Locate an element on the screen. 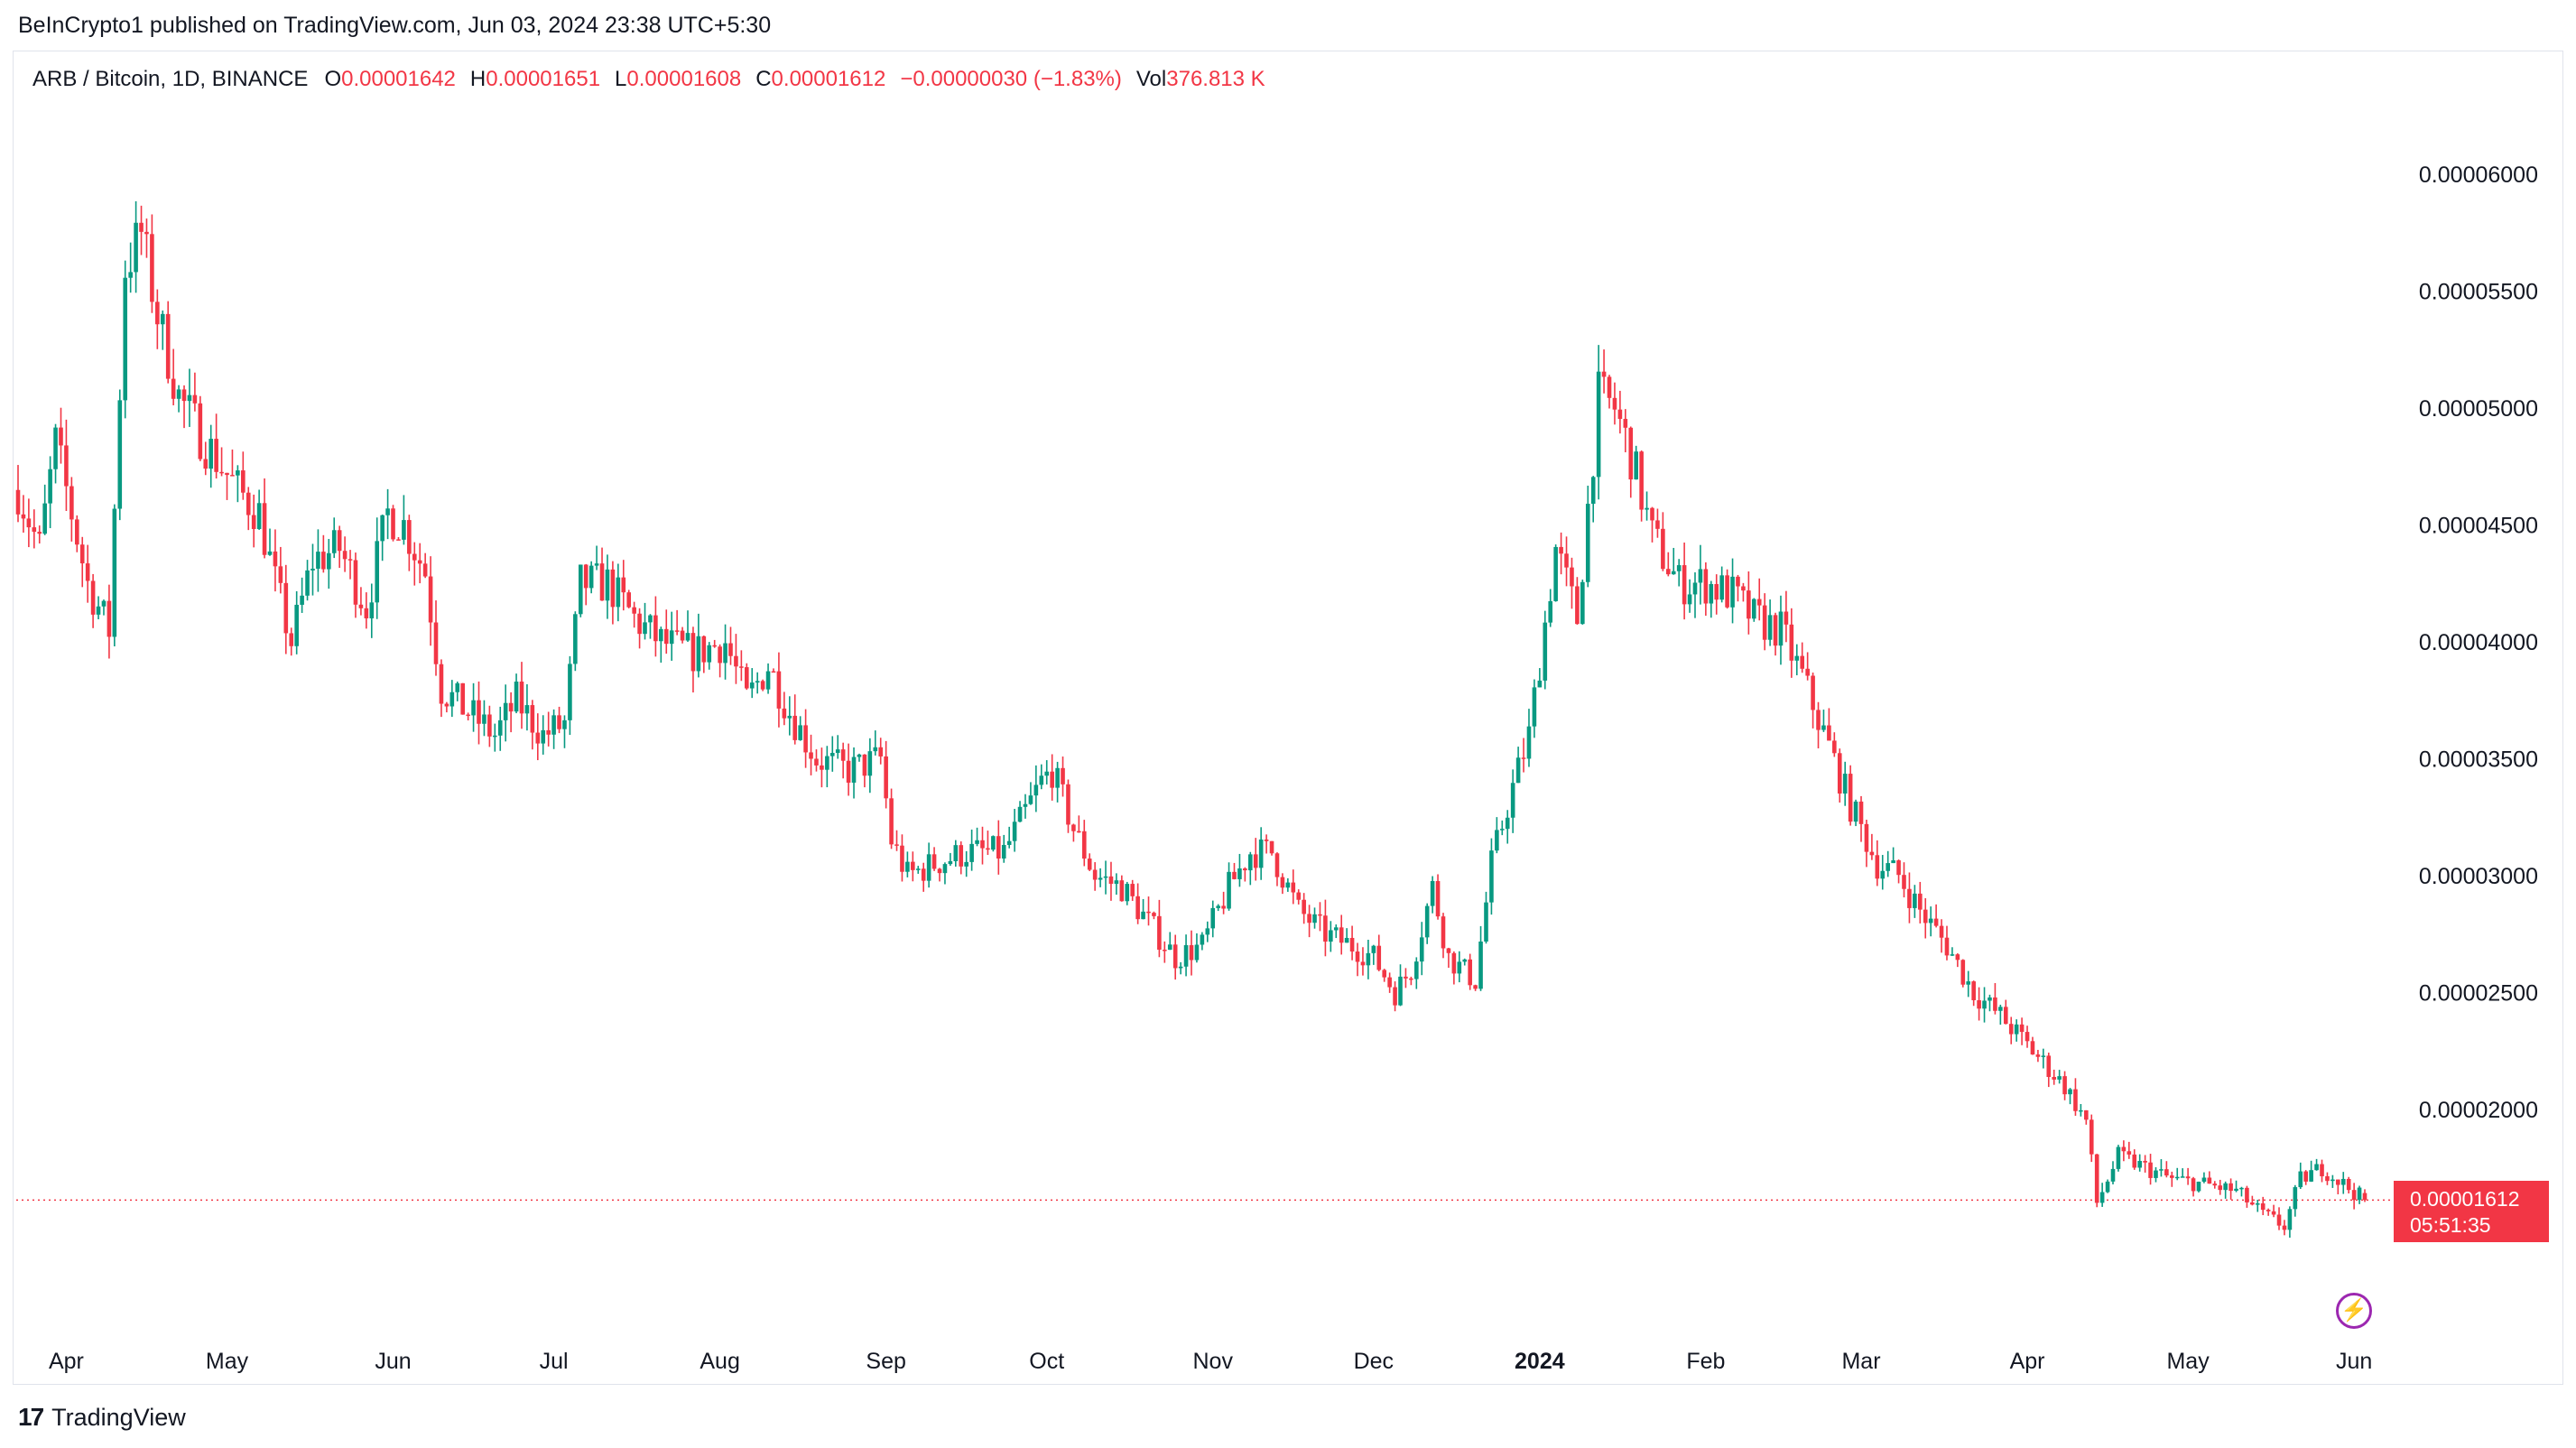  tradingview-logo-icon: 17 is located at coordinates (31, 1417).